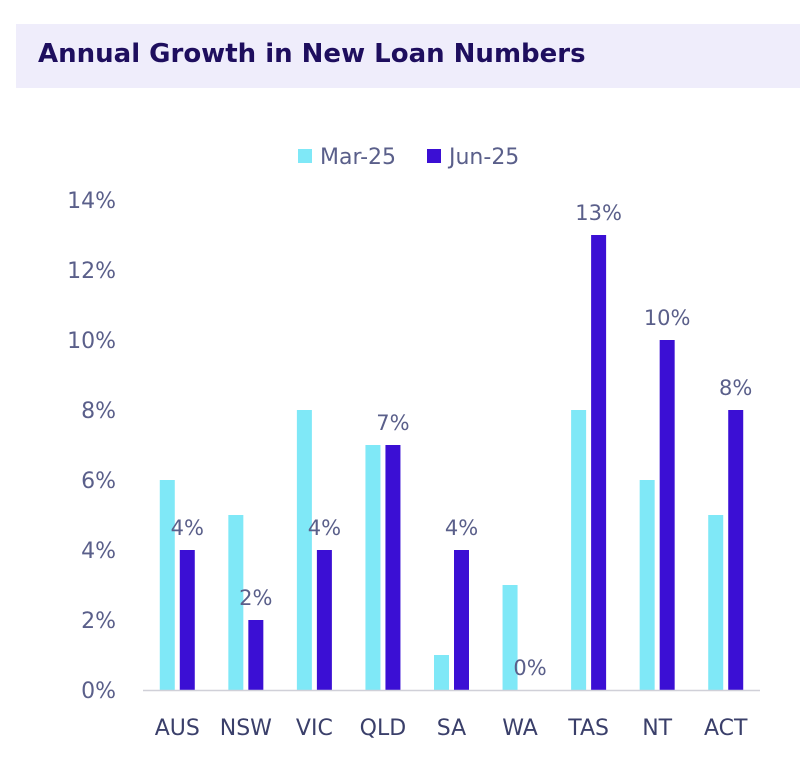 This screenshot has height=764, width=800. I want to click on y-tick-label: 12%, so click(91, 271).